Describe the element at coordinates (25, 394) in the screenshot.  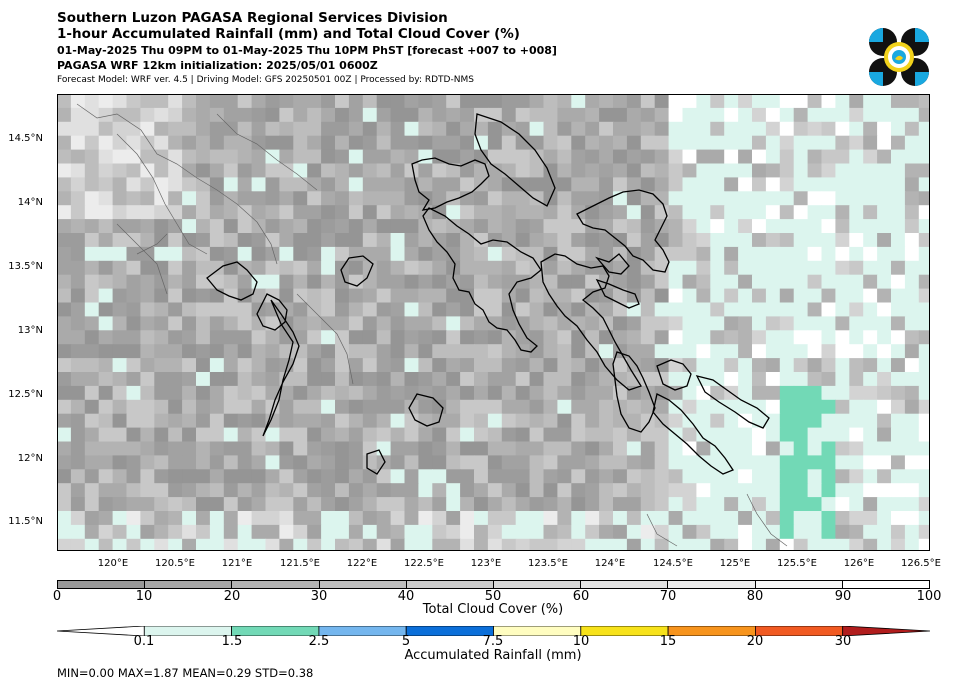
I see `lat-label-12.5: 12.5°N` at that location.